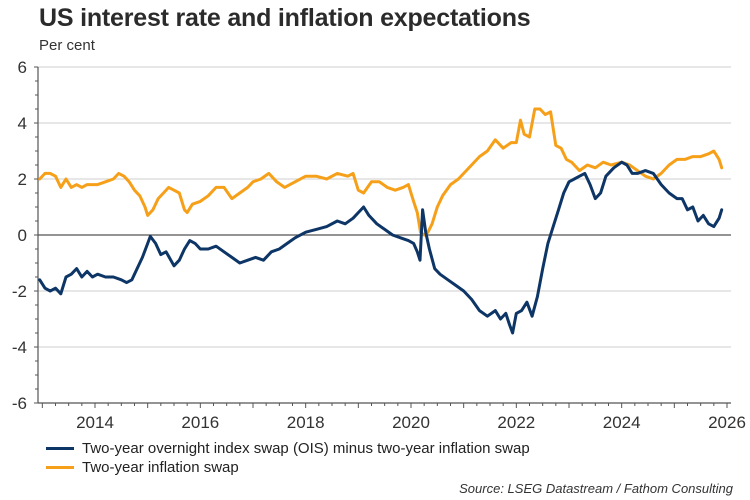 The image size is (750, 500). I want to click on y-axis-unit-label: Per cent, so click(67, 45).